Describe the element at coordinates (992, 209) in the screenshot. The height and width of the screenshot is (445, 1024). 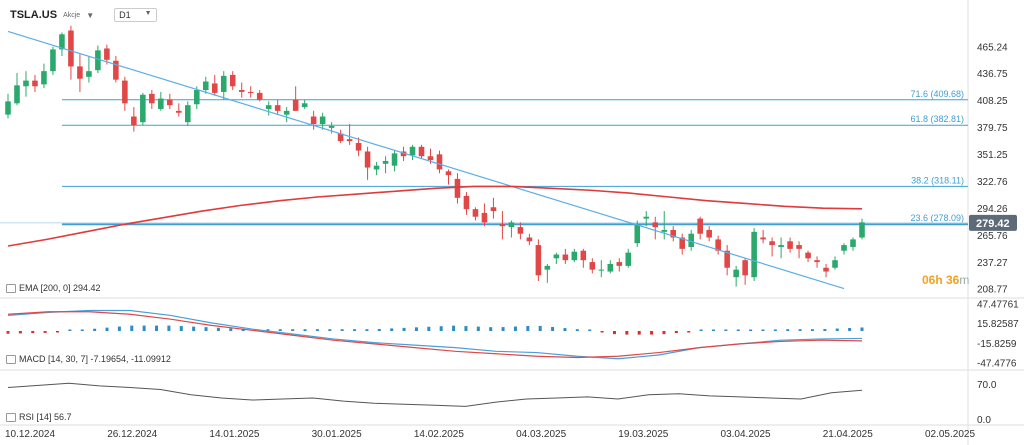
I see `price-tick-label: 294.26` at that location.